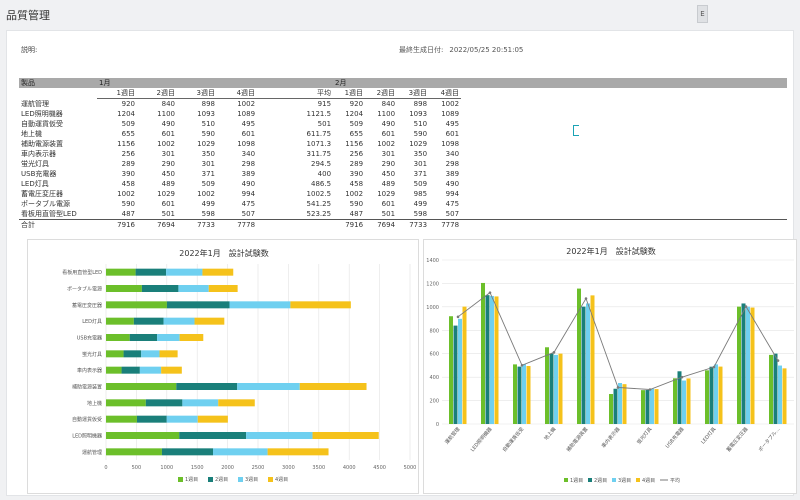 The image size is (800, 500). Describe the element at coordinates (403, 224) in the screenshot. I see `table-total-row: 合計 7916 7694 7733 7778 7916 7694 7733 7778` at that location.